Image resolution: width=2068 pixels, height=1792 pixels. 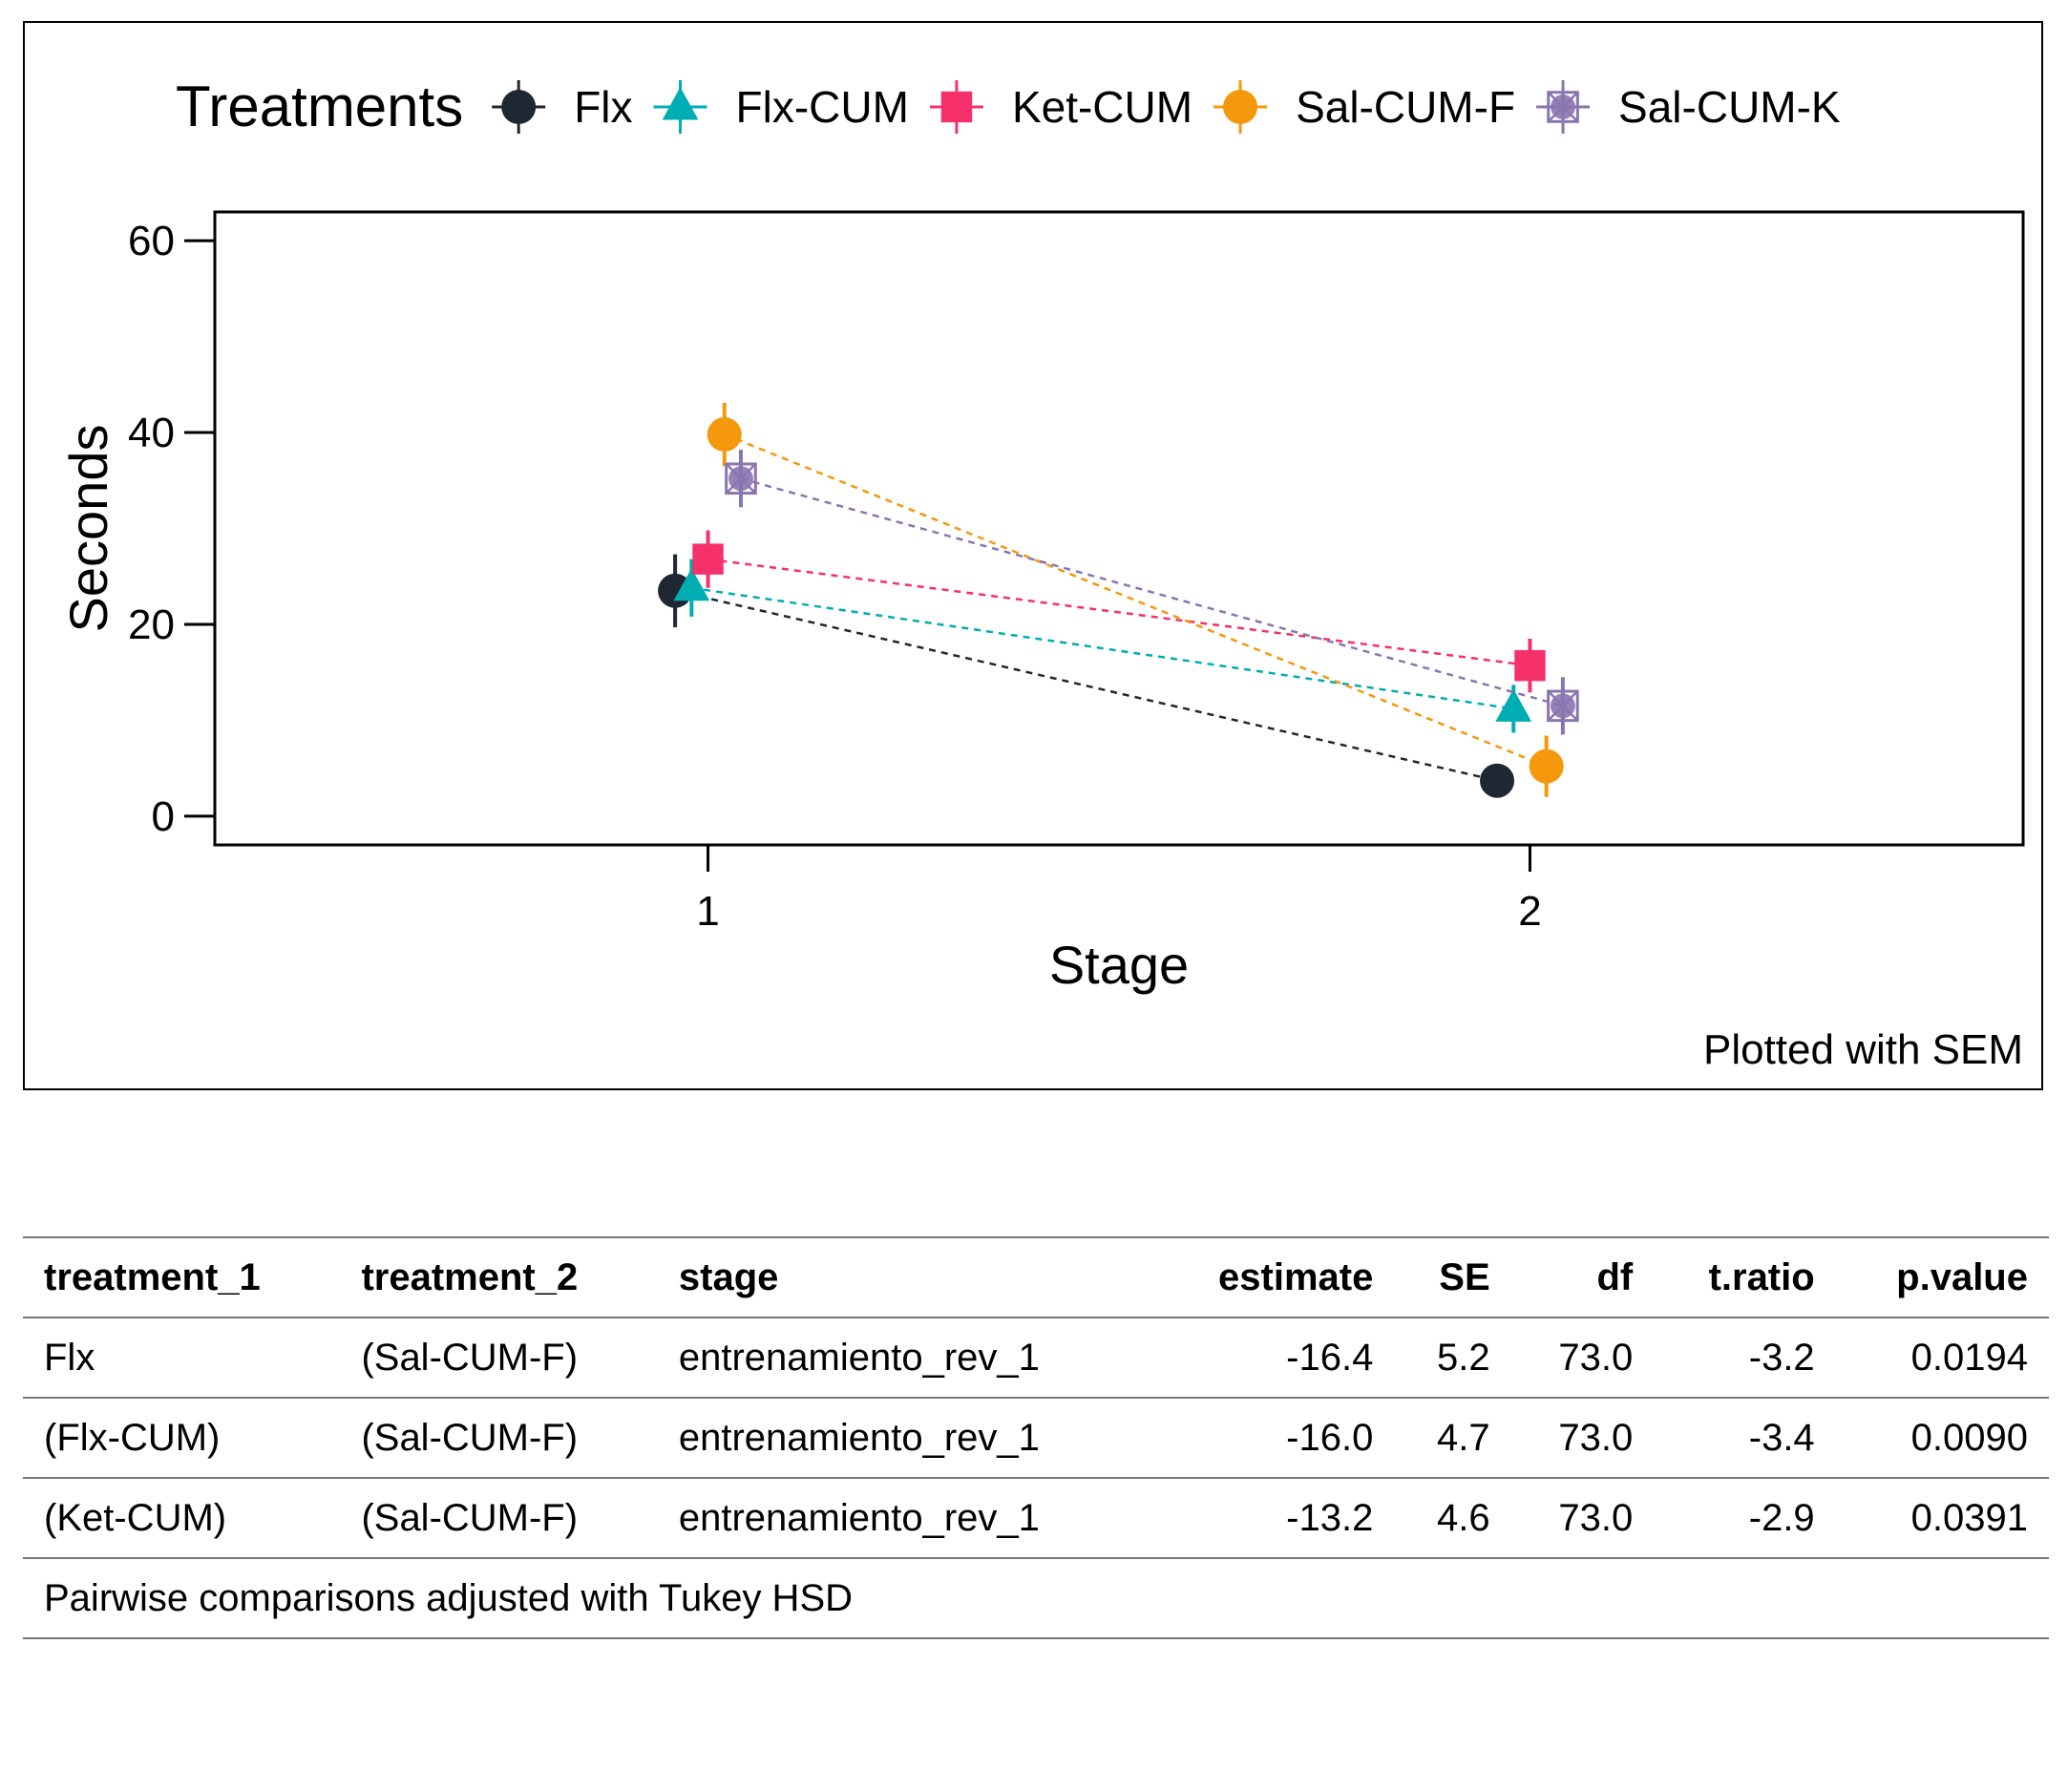 I want to click on cell-estimate: -16.4, so click(x=1330, y=1357).